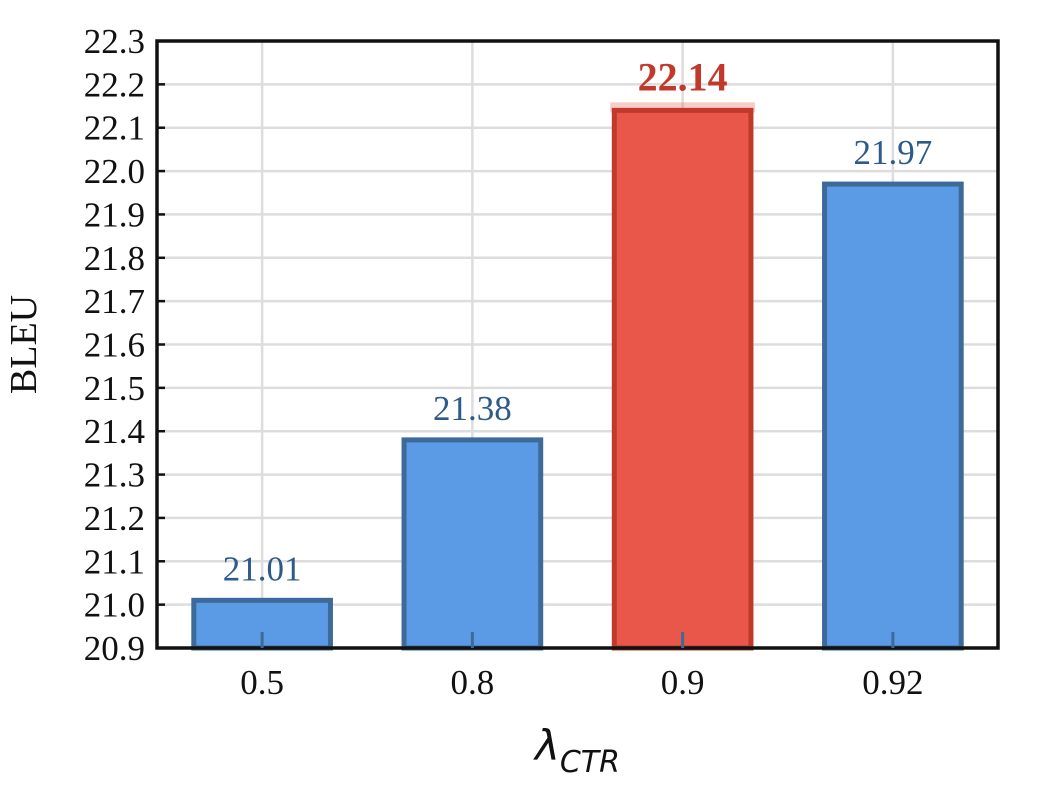  I want to click on x-axis-label: λCTR, so click(576, 750).